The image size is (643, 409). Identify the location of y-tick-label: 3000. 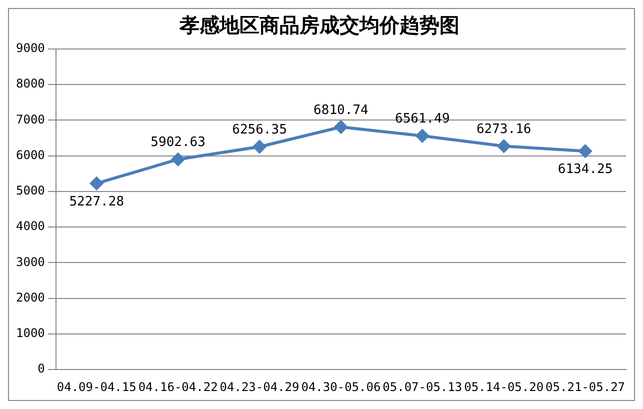
(30, 261).